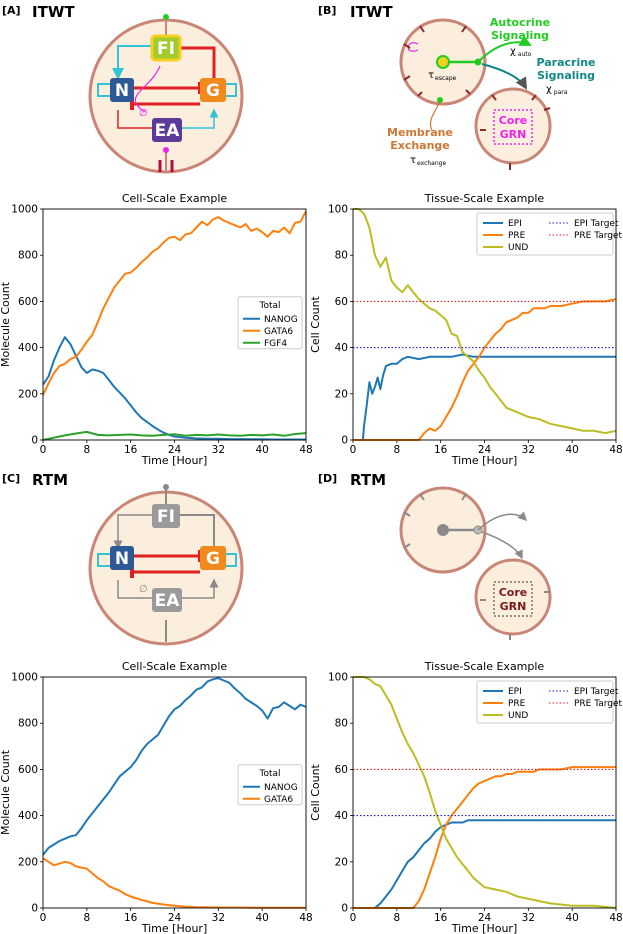 Image resolution: width=623 pixels, height=934 pixels. Describe the element at coordinates (122, 558) in the screenshot. I see `node-n-rtm` at that location.